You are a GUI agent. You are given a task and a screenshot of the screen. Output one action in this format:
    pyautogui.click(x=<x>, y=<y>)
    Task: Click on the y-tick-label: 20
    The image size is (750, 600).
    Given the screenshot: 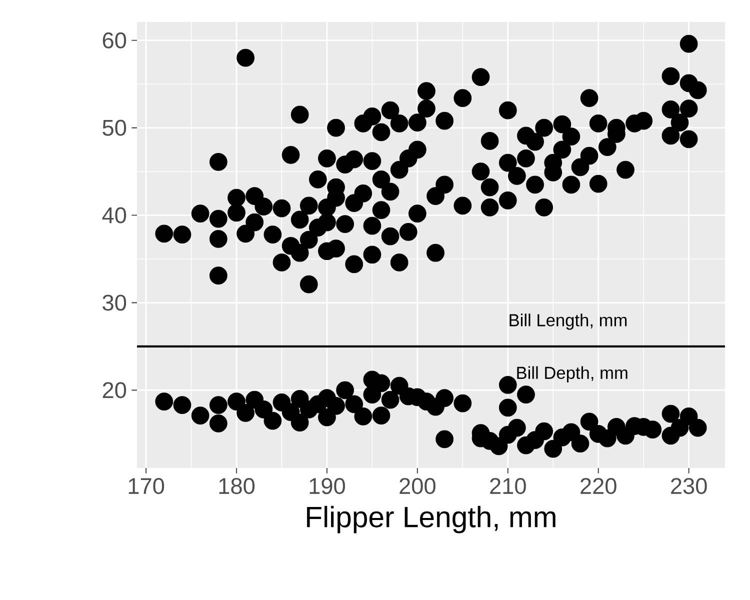 What is the action you would take?
    pyautogui.click(x=114, y=390)
    